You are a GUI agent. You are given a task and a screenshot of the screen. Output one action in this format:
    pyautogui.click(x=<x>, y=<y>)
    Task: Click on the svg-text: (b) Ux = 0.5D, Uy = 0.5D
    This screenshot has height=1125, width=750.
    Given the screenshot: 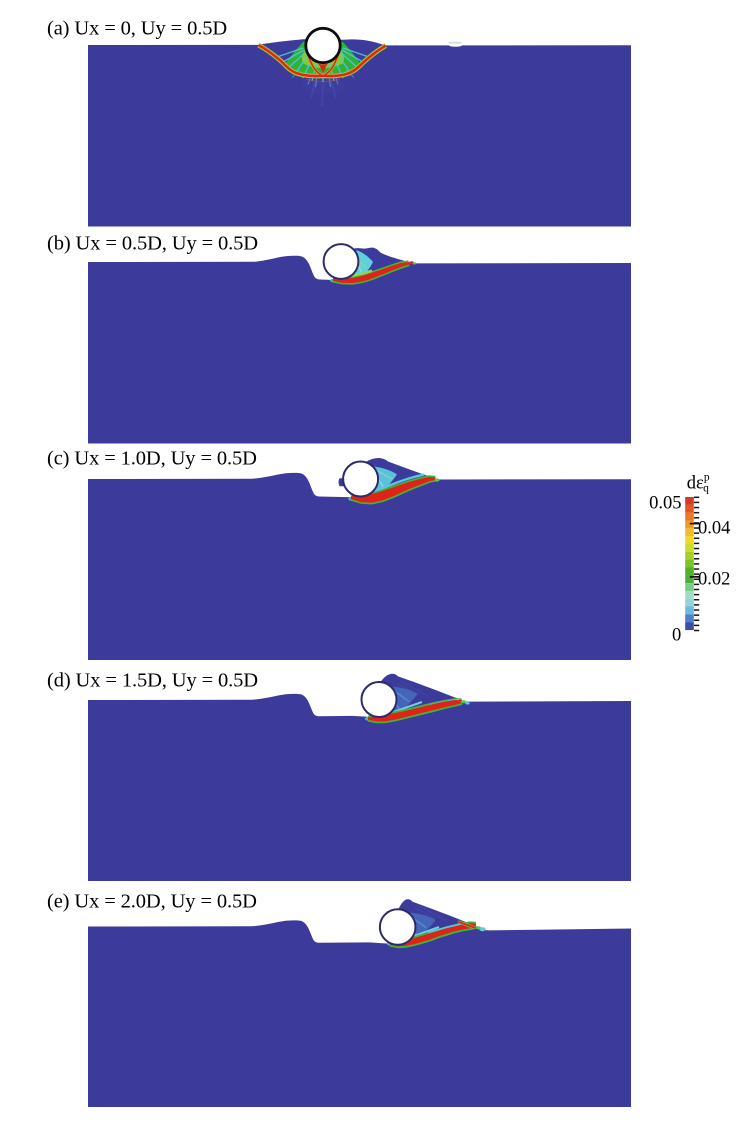 What is the action you would take?
    pyautogui.click(x=152, y=244)
    